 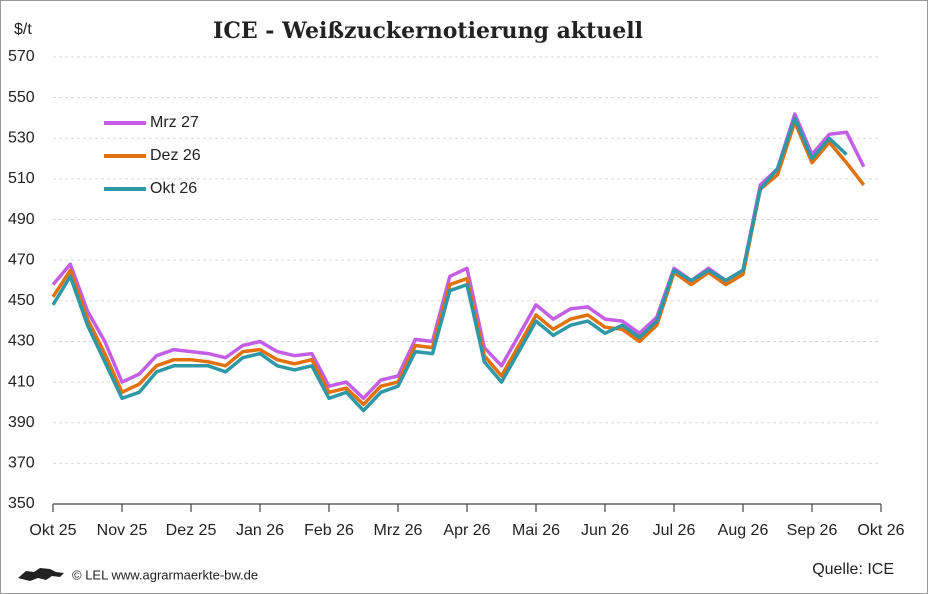 What do you see at coordinates (173, 188) in the screenshot?
I see `legend-label: Okt 26` at bounding box center [173, 188].